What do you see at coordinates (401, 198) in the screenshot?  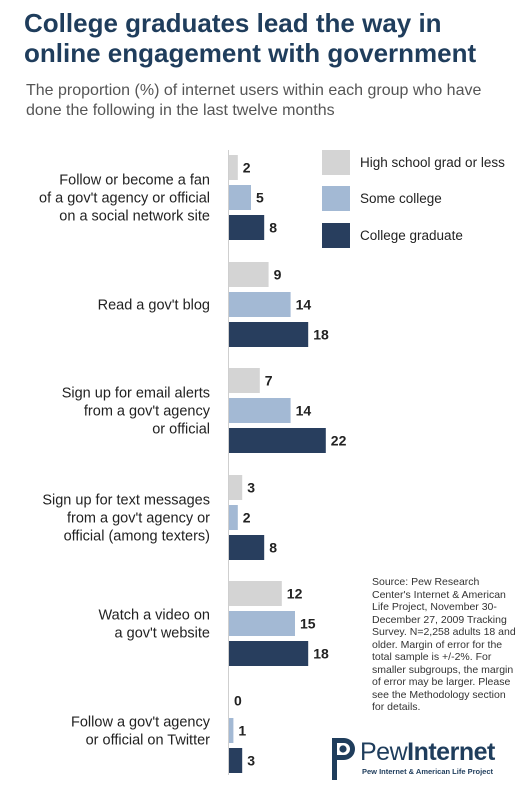 I see `legend-label: Some college` at bounding box center [401, 198].